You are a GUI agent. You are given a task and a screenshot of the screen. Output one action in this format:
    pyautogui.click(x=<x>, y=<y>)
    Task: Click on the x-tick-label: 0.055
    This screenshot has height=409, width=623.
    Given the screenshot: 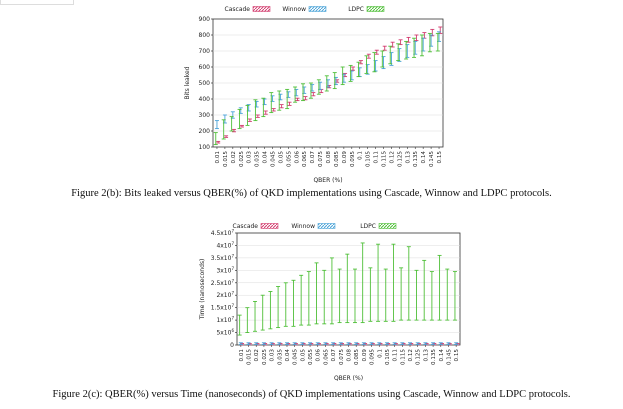 What is the action you would take?
    pyautogui.click(x=289, y=159)
    